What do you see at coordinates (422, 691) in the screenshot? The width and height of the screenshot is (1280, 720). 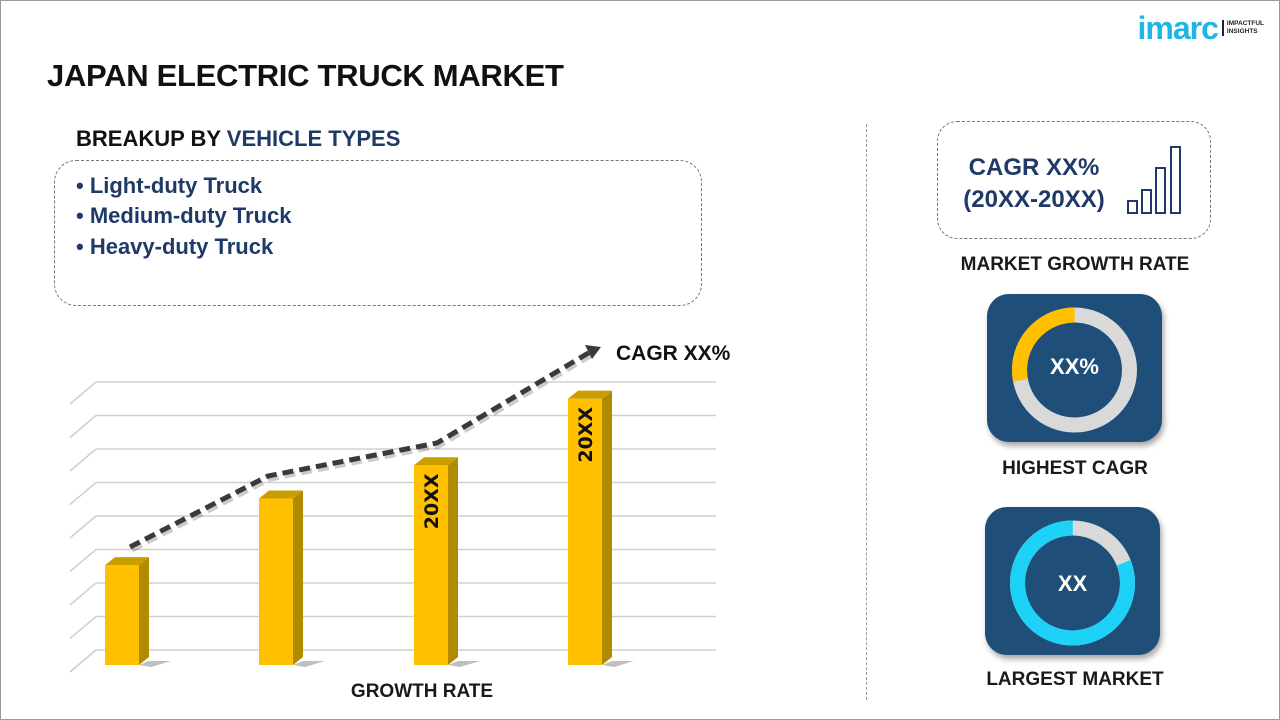 I see `x-axis-label: GROWTH RATE` at bounding box center [422, 691].